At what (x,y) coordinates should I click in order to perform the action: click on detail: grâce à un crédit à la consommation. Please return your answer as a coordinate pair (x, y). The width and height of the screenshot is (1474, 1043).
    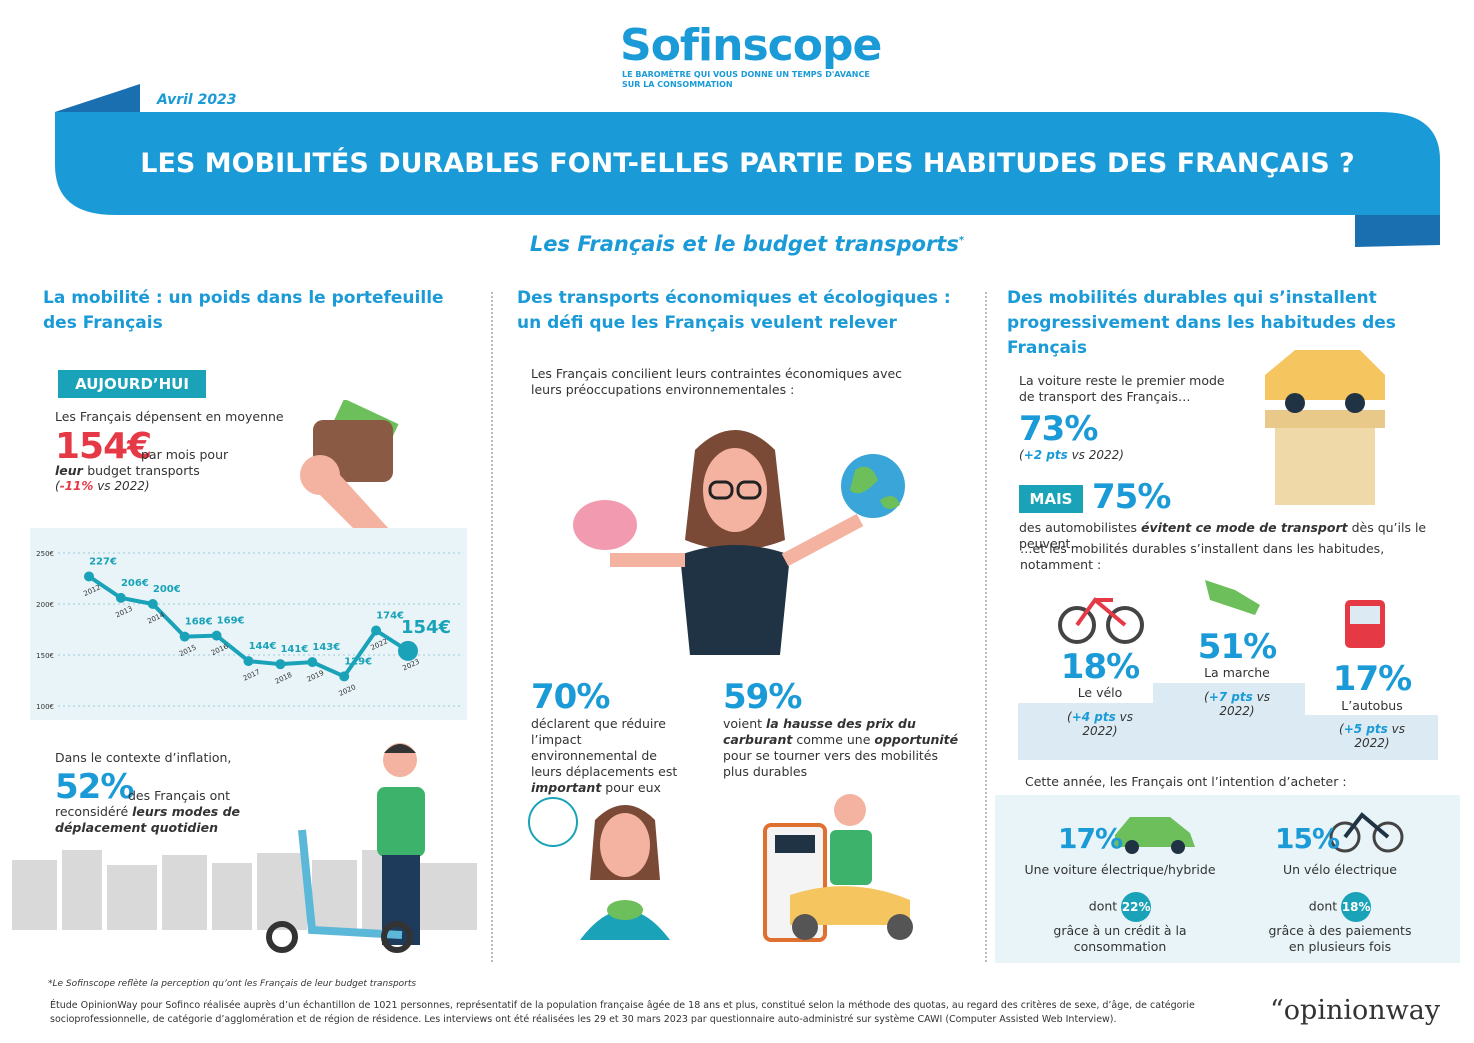
    Looking at the image, I should click on (1120, 938).